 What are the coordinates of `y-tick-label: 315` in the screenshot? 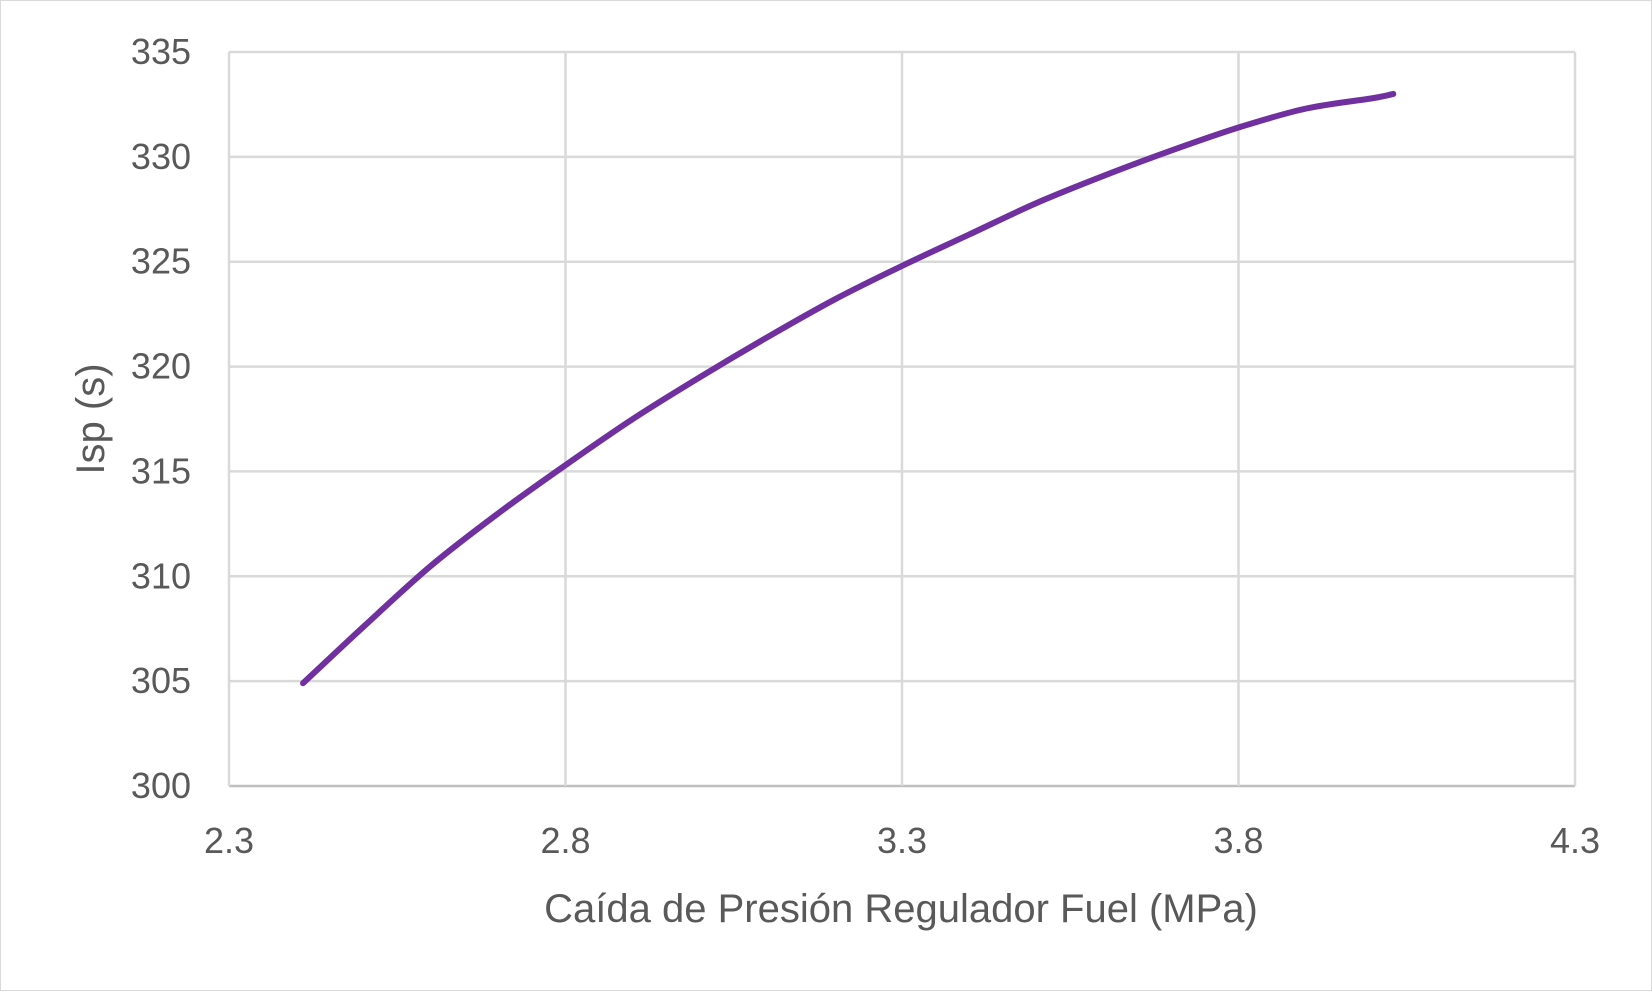 It's located at (161, 470).